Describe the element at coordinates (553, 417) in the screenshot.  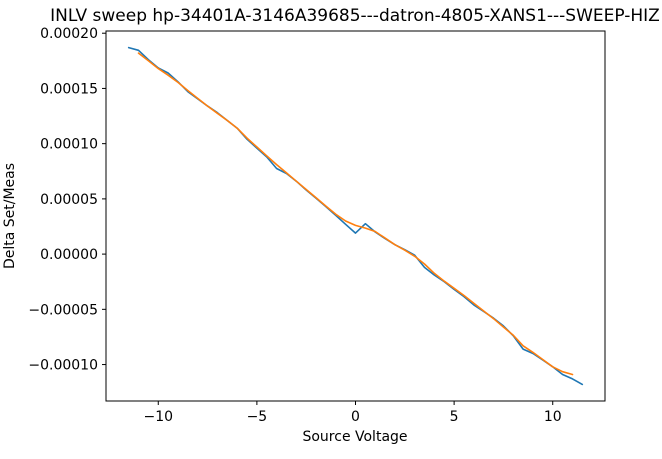
I see `x-tick-label: 10` at that location.